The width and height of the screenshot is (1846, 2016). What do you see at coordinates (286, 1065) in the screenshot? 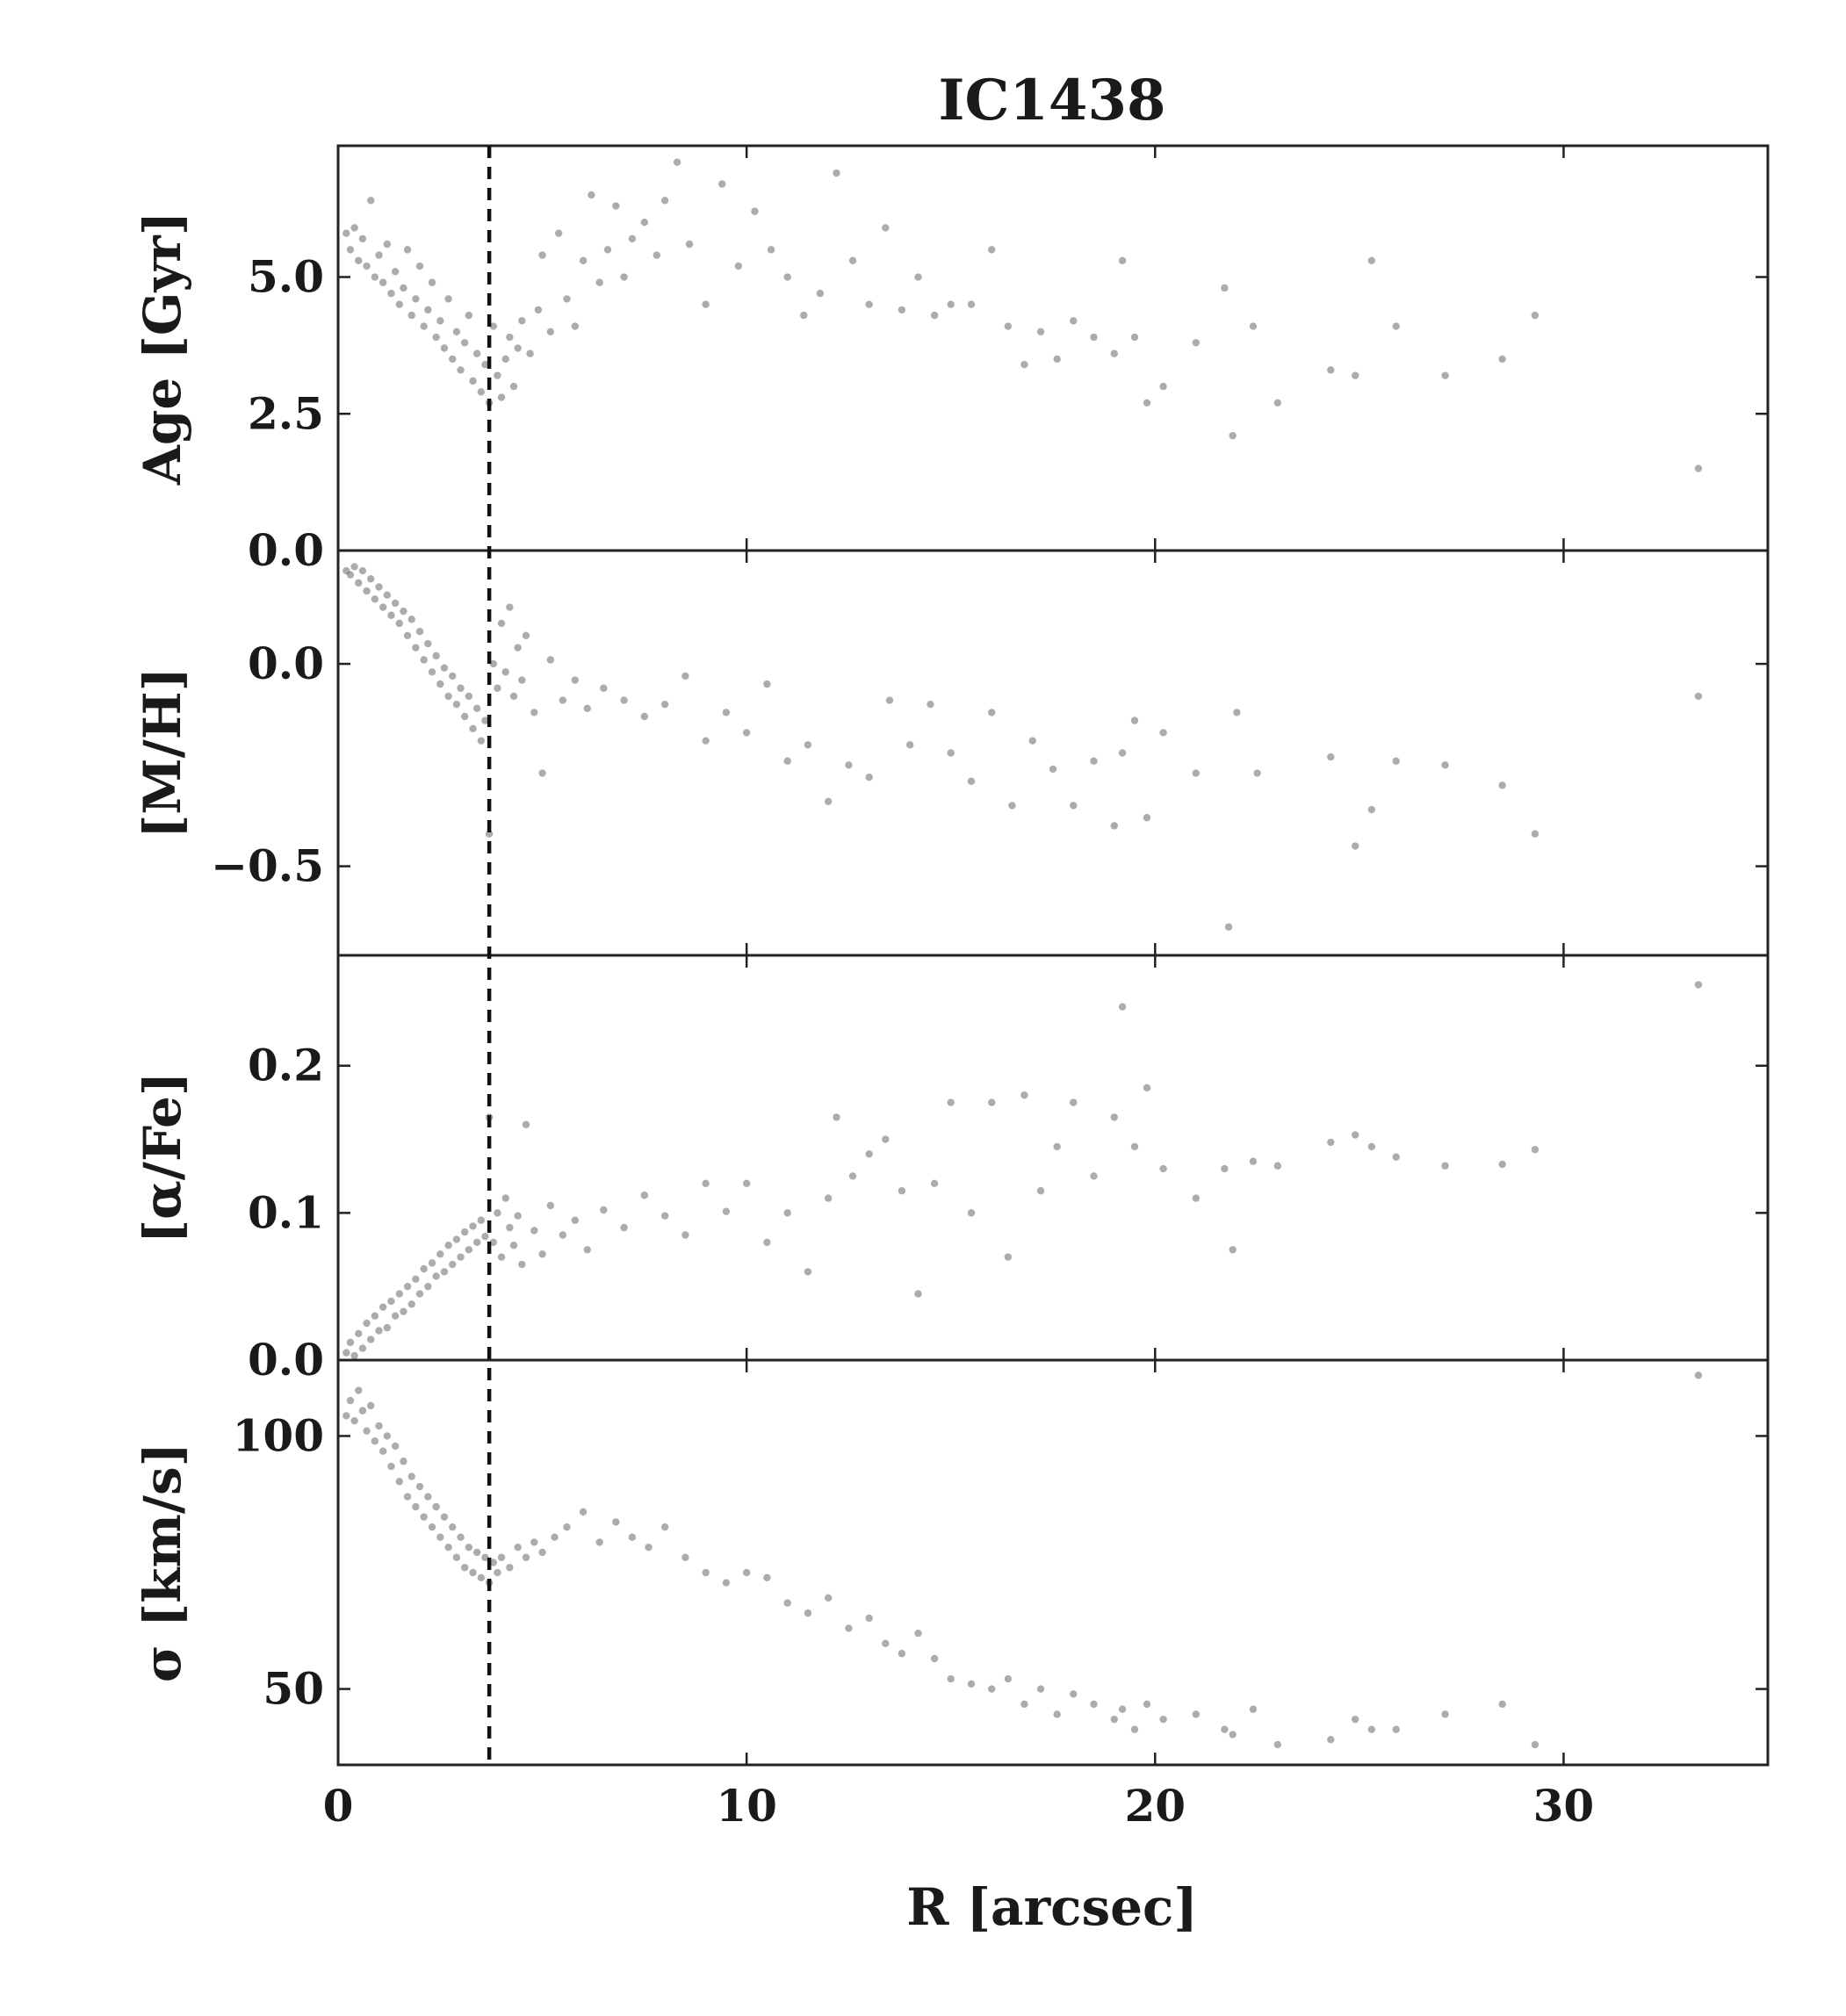
I see `y-tick-label-afe: 0.2` at bounding box center [286, 1065].